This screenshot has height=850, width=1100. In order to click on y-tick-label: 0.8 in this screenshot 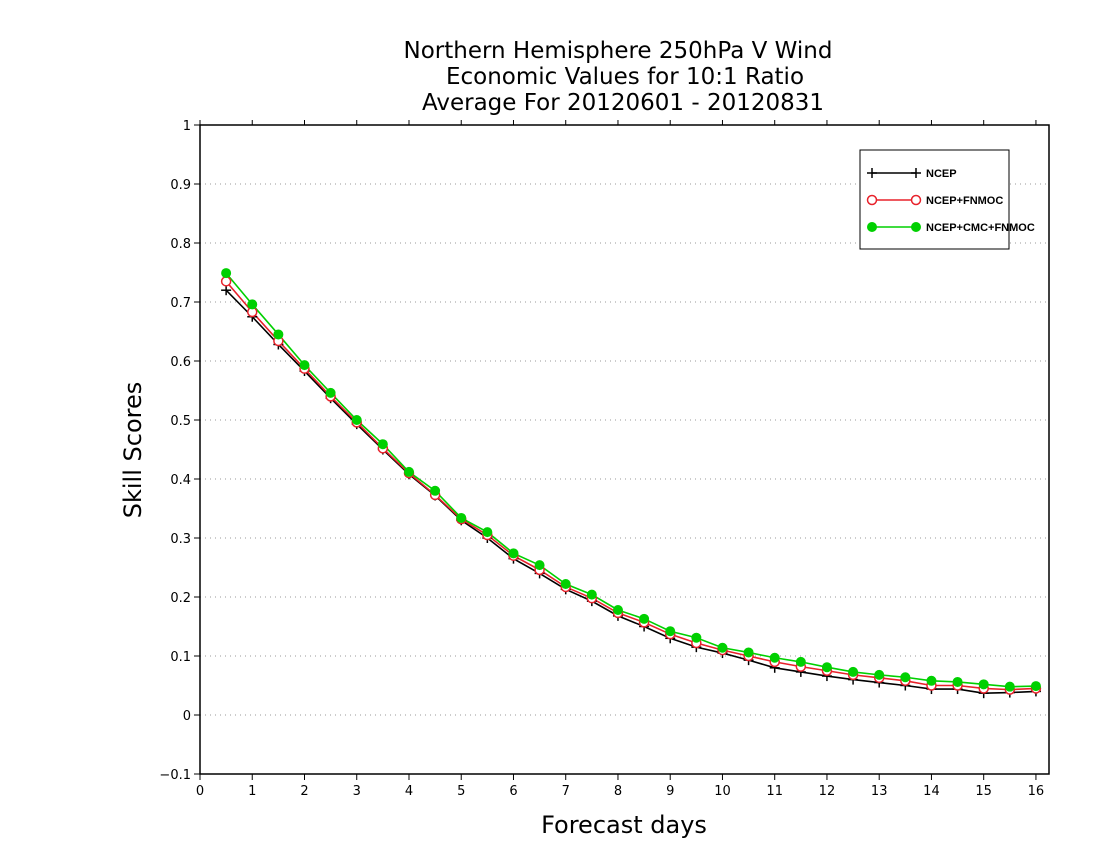, I will do `click(180, 244)`.